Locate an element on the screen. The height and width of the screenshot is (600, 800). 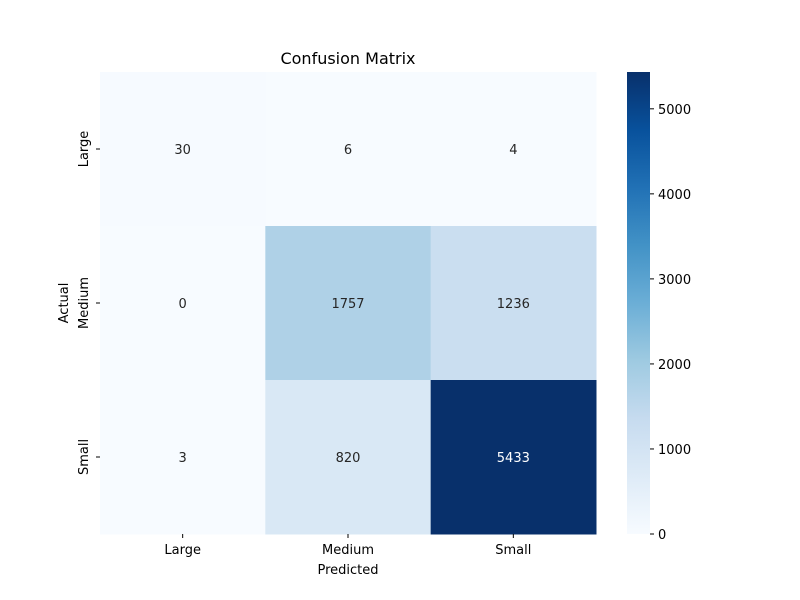
cell-value-label: 6 is located at coordinates (348, 150).